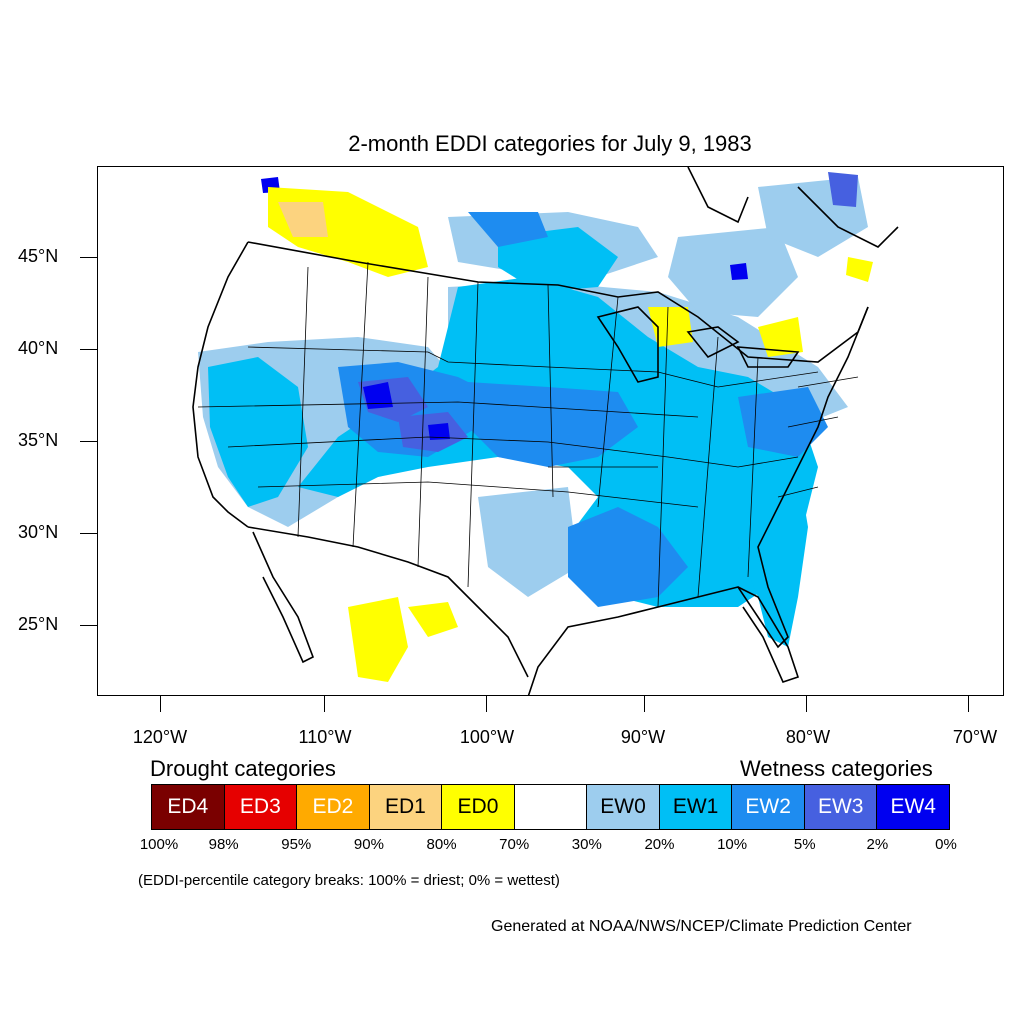  I want to click on canada-border, so click(558, 302).